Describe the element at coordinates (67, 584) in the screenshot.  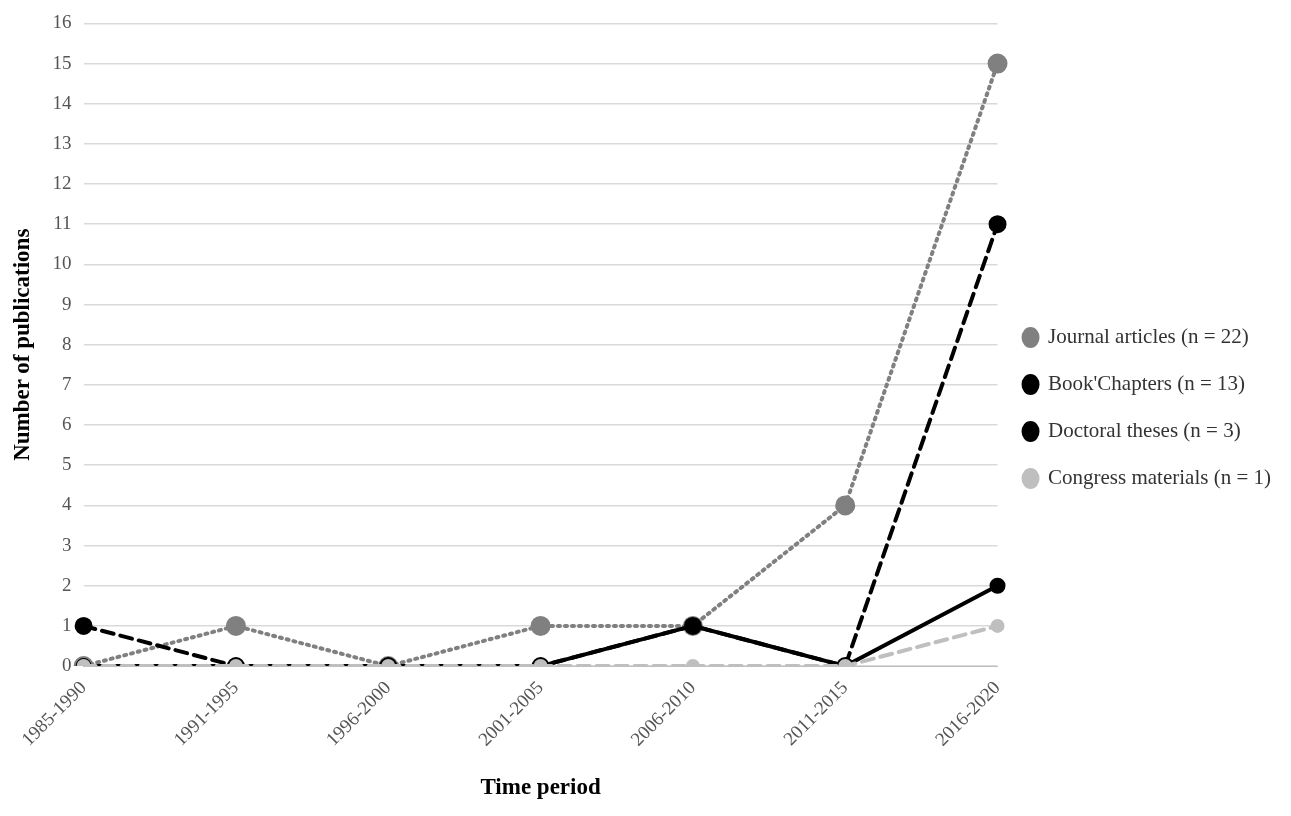
I see `y-tick-label: 2` at that location.